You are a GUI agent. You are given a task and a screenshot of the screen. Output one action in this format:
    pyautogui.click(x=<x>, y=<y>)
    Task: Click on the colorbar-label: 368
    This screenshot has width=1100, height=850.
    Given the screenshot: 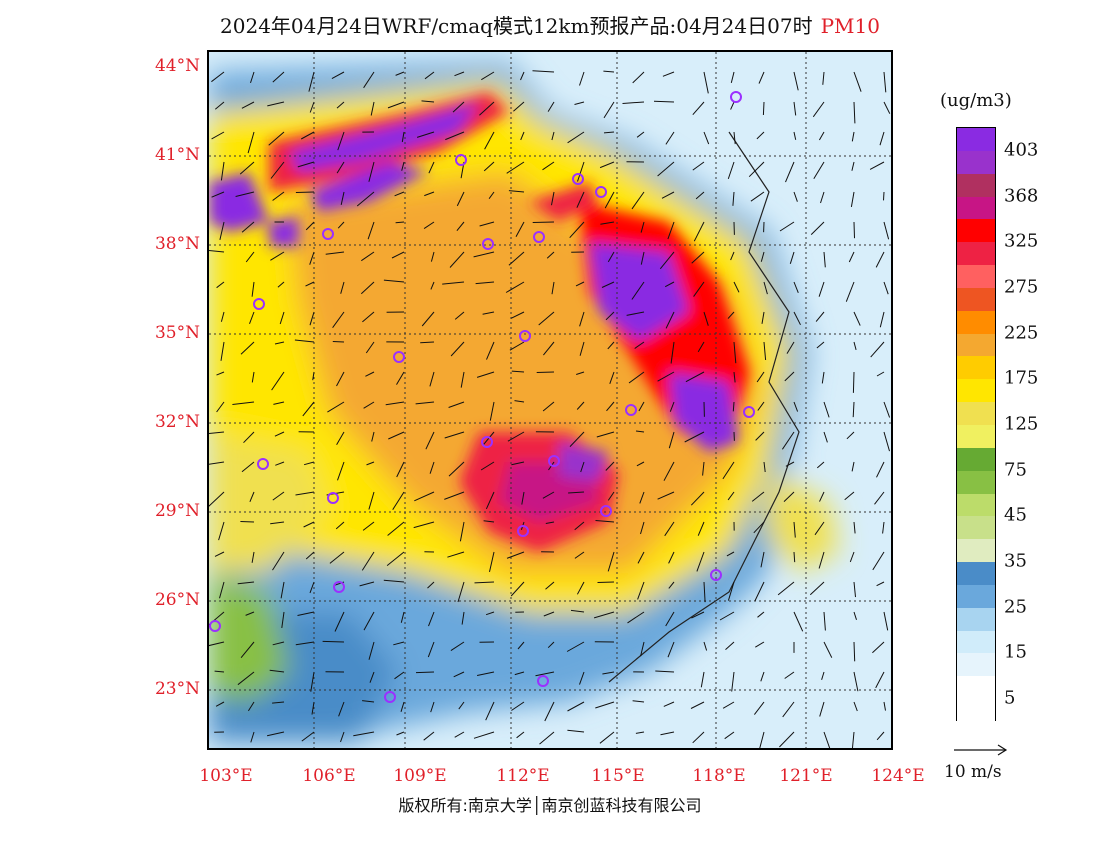 What is the action you would take?
    pyautogui.click(x=1021, y=196)
    